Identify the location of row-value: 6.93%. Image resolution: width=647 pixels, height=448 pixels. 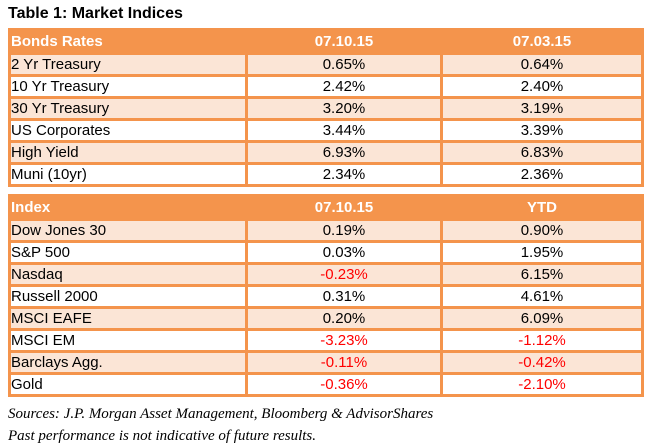
(344, 152).